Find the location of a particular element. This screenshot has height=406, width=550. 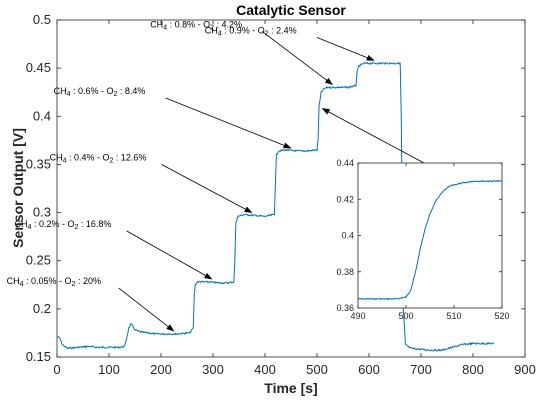

x-axis-title: Time [s] is located at coordinates (290, 388).